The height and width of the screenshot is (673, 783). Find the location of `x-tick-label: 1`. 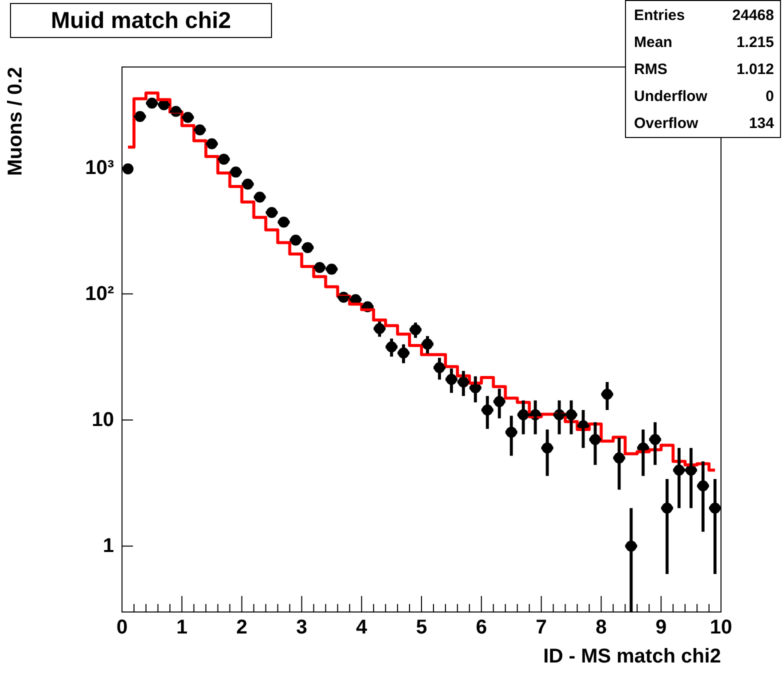

x-tick-label: 1 is located at coordinates (182, 627).